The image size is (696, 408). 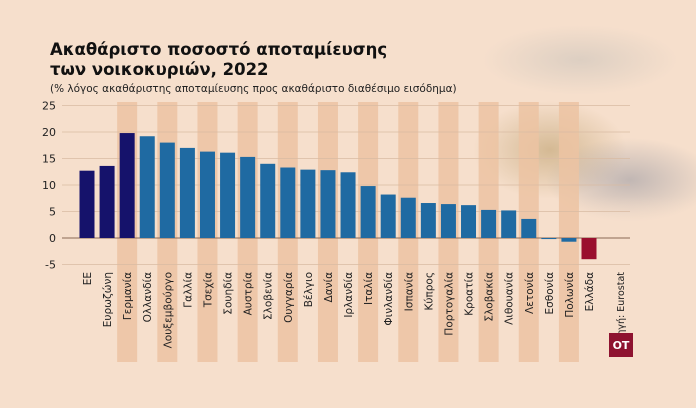 I want to click on x-tick-label: Γερμανία, so click(x=128, y=296).